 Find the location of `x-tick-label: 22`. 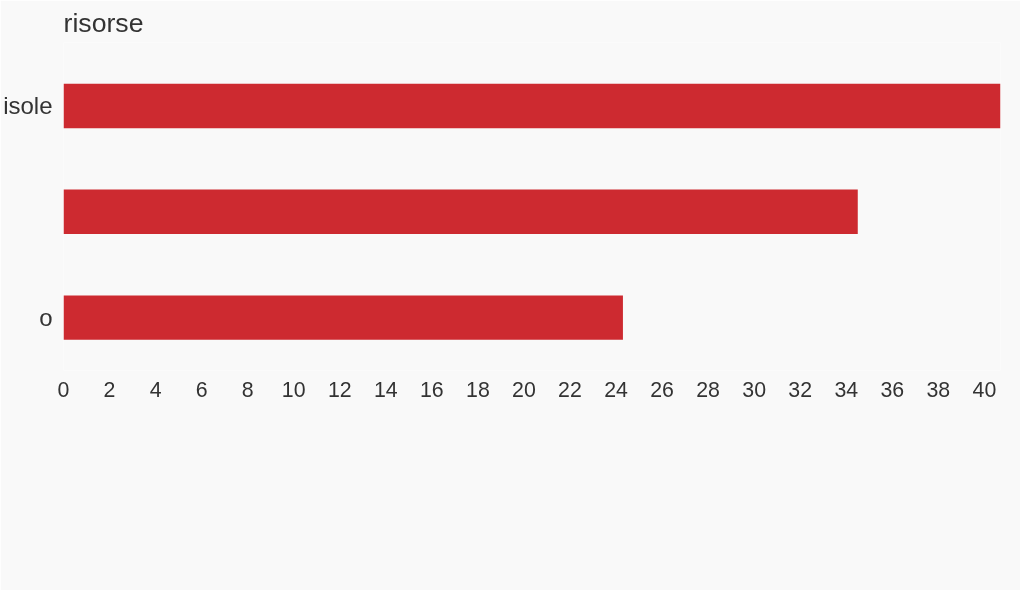

x-tick-label: 22 is located at coordinates (570, 389).